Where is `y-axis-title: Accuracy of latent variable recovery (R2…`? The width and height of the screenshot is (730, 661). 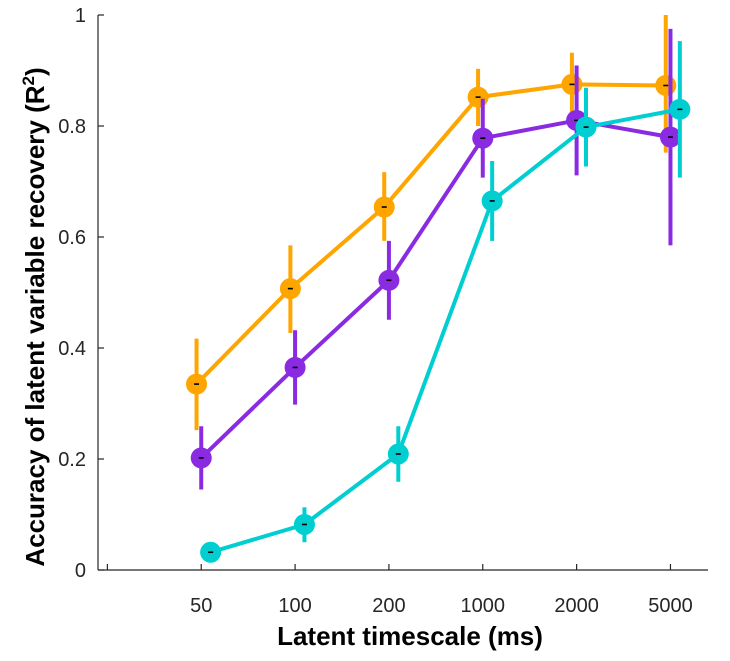 y-axis-title: Accuracy of latent variable recovery (R2… is located at coordinates (34, 316).